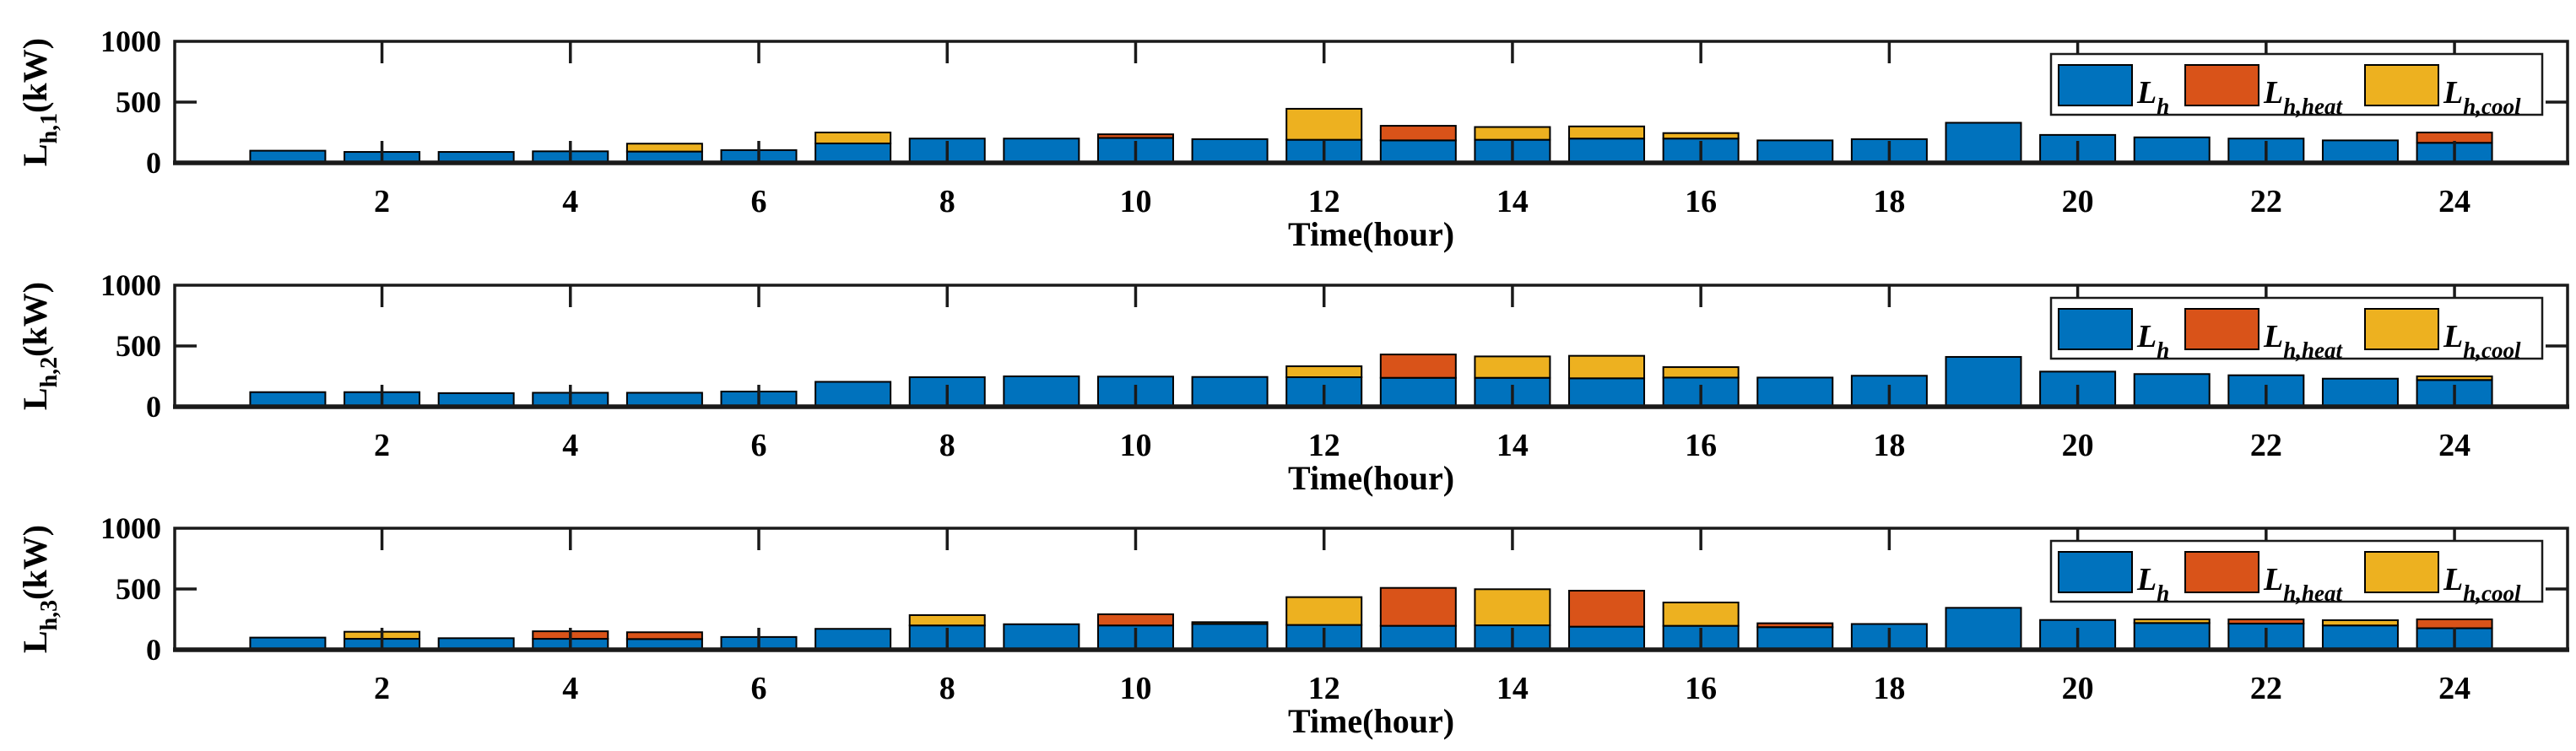 This screenshot has height=751, width=2576. I want to click on x-tick-label: 18, so click(1889, 201).